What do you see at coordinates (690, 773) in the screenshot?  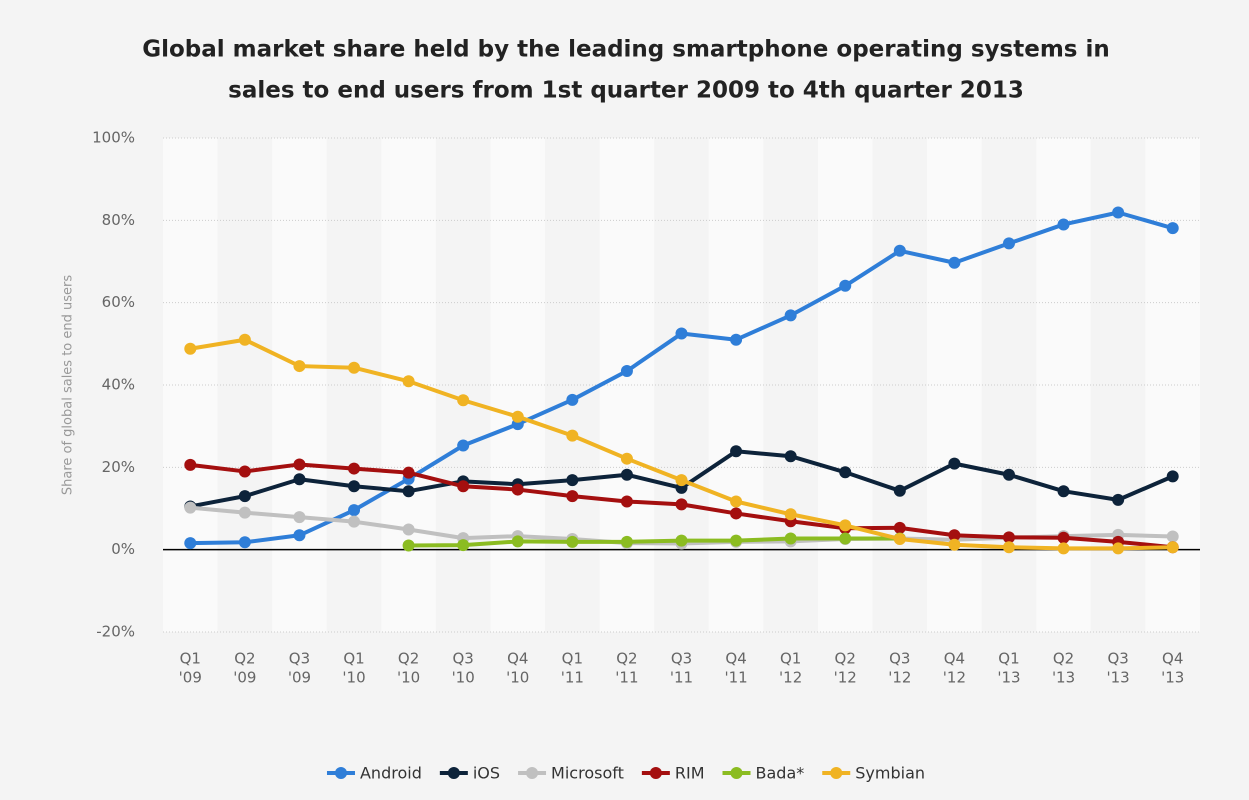 I see `legend-label: RIM` at bounding box center [690, 773].